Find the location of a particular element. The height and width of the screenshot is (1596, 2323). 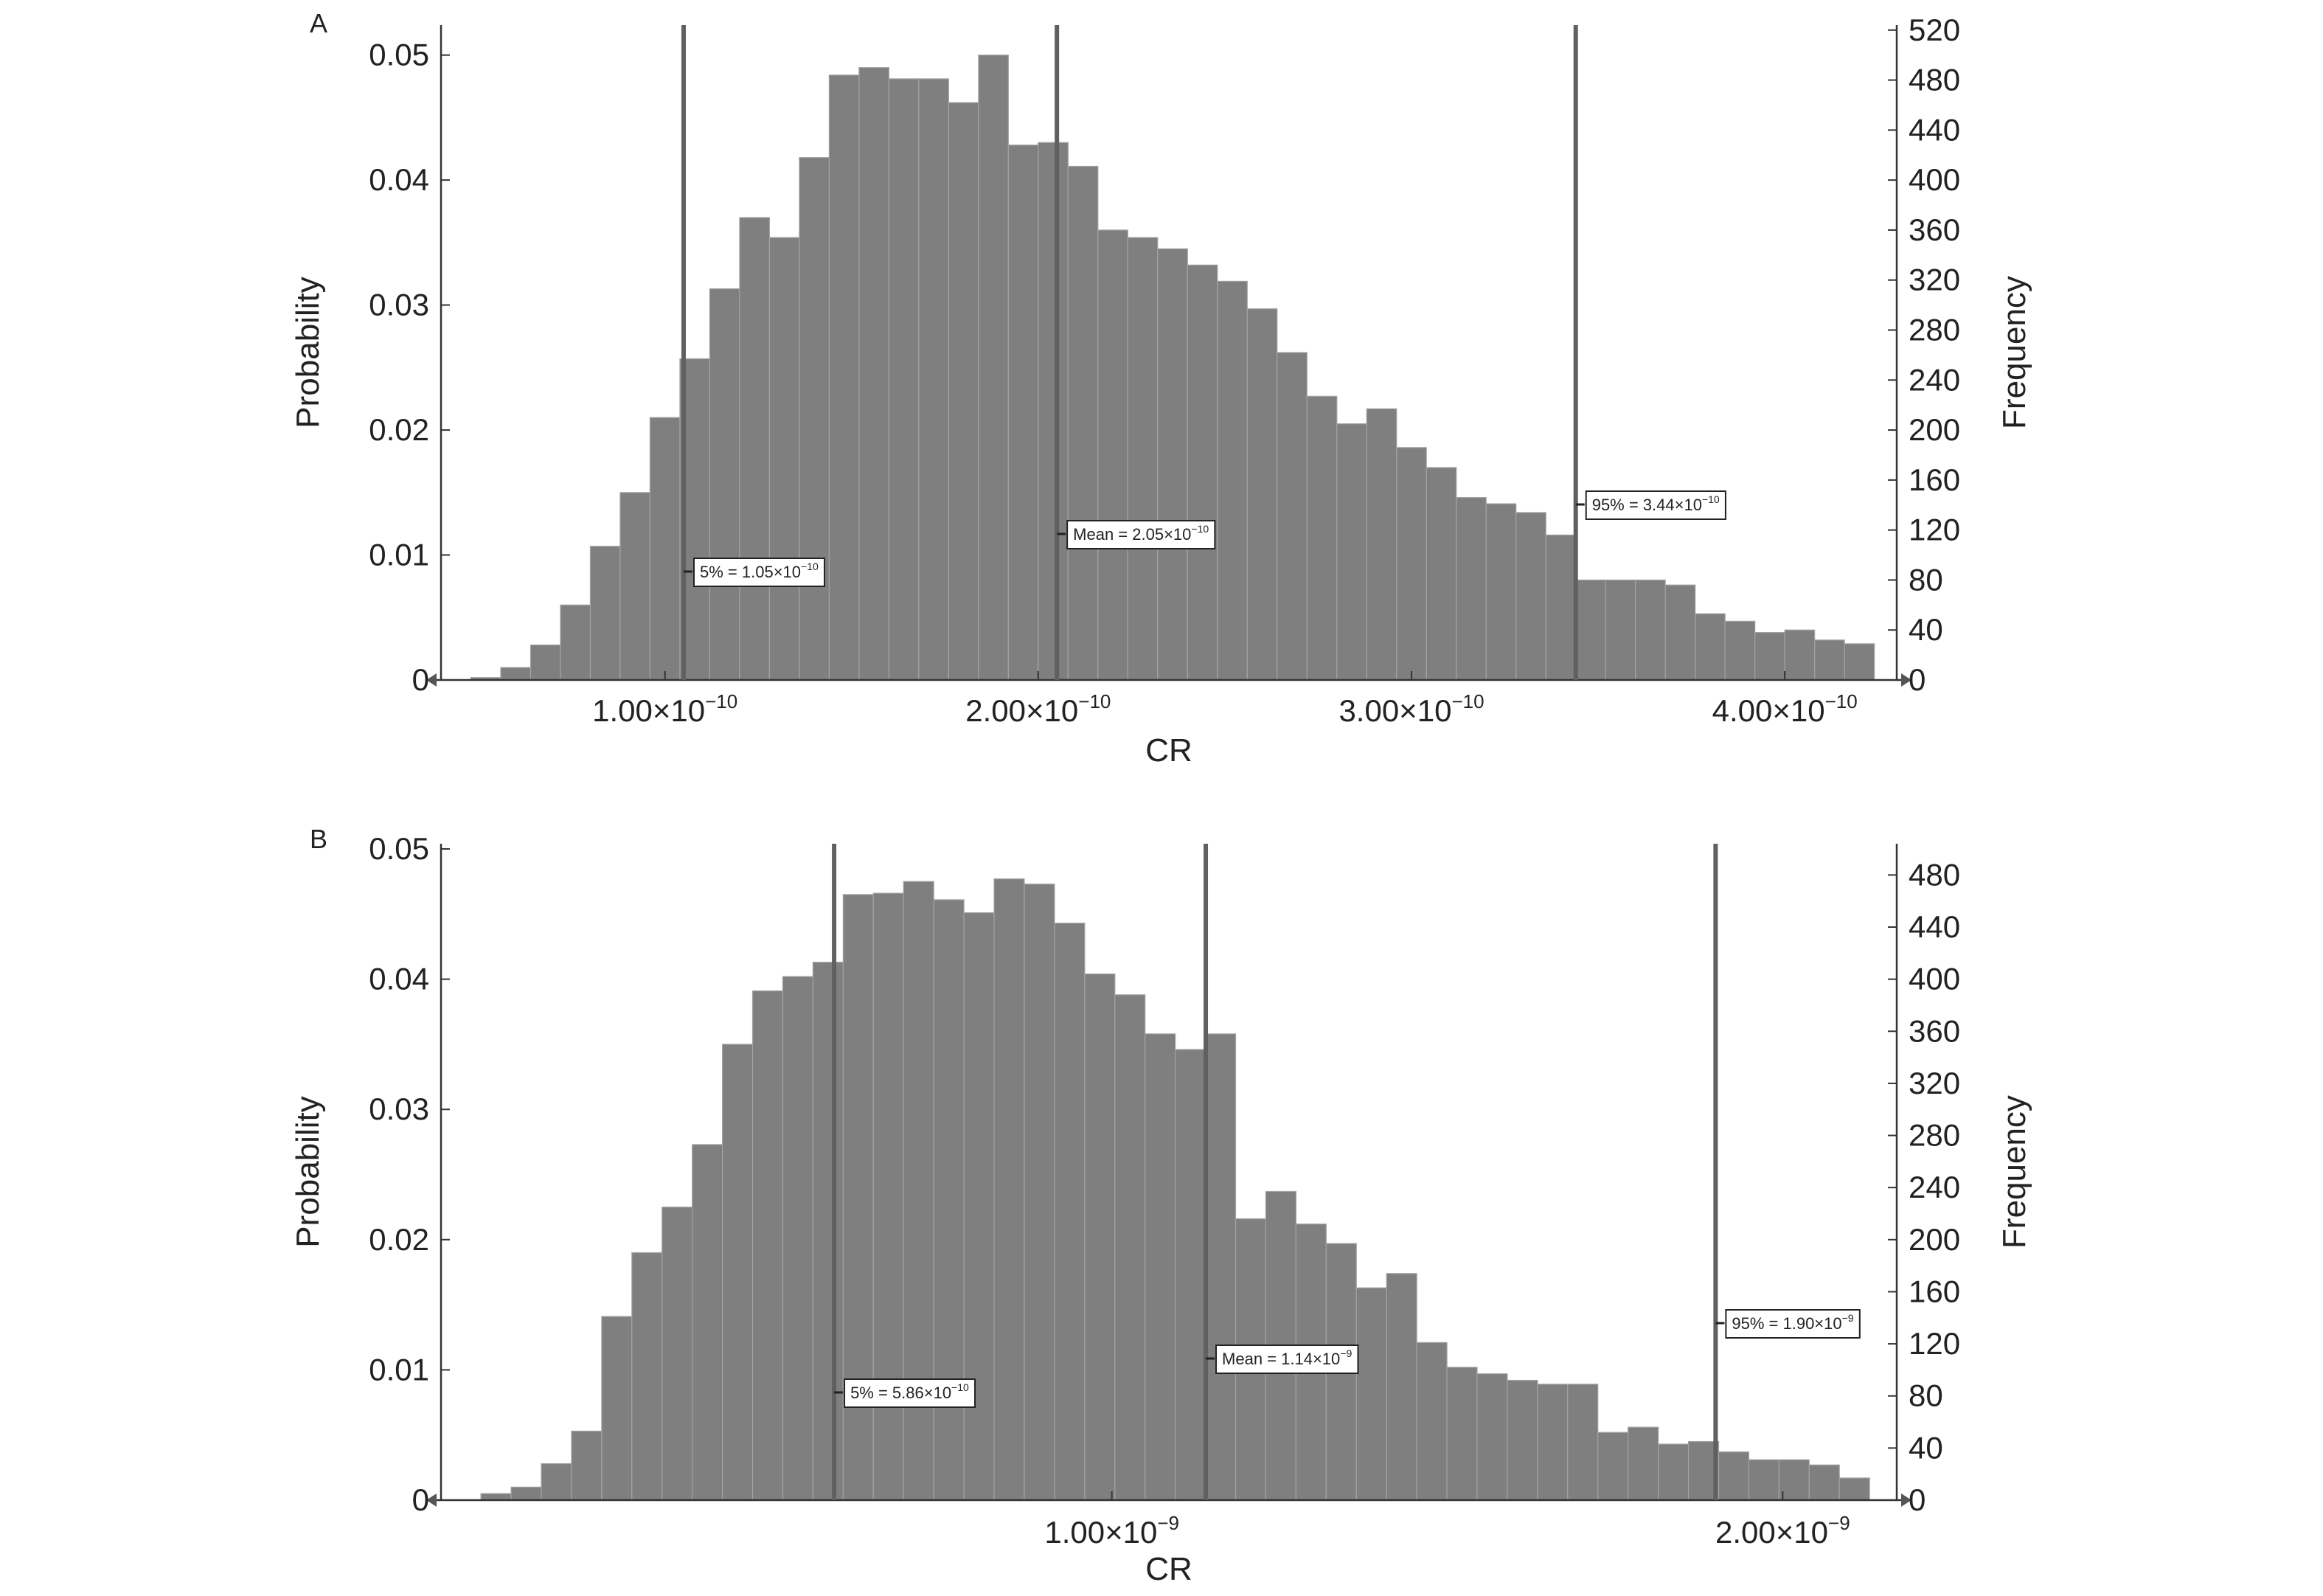

x-tick-label: 2.00×10⁻¹⁰ is located at coordinates (1038, 709).